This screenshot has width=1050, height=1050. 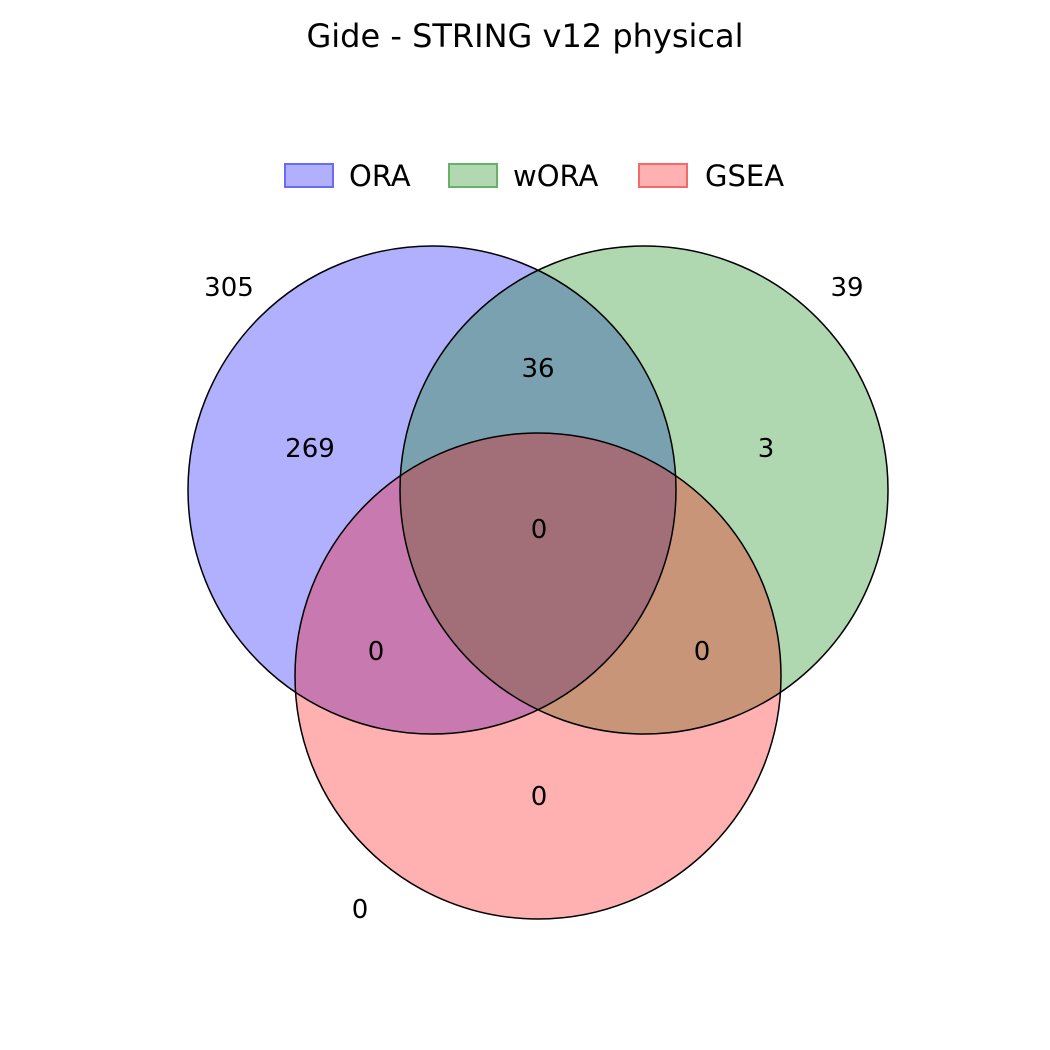 What do you see at coordinates (702, 652) in the screenshot?
I see `region-wora-gsea: 0` at bounding box center [702, 652].